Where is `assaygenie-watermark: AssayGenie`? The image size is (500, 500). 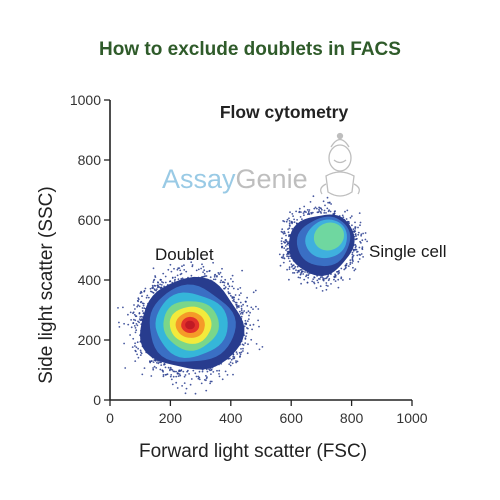 assaygenie-watermark: AssayGenie is located at coordinates (261, 164).